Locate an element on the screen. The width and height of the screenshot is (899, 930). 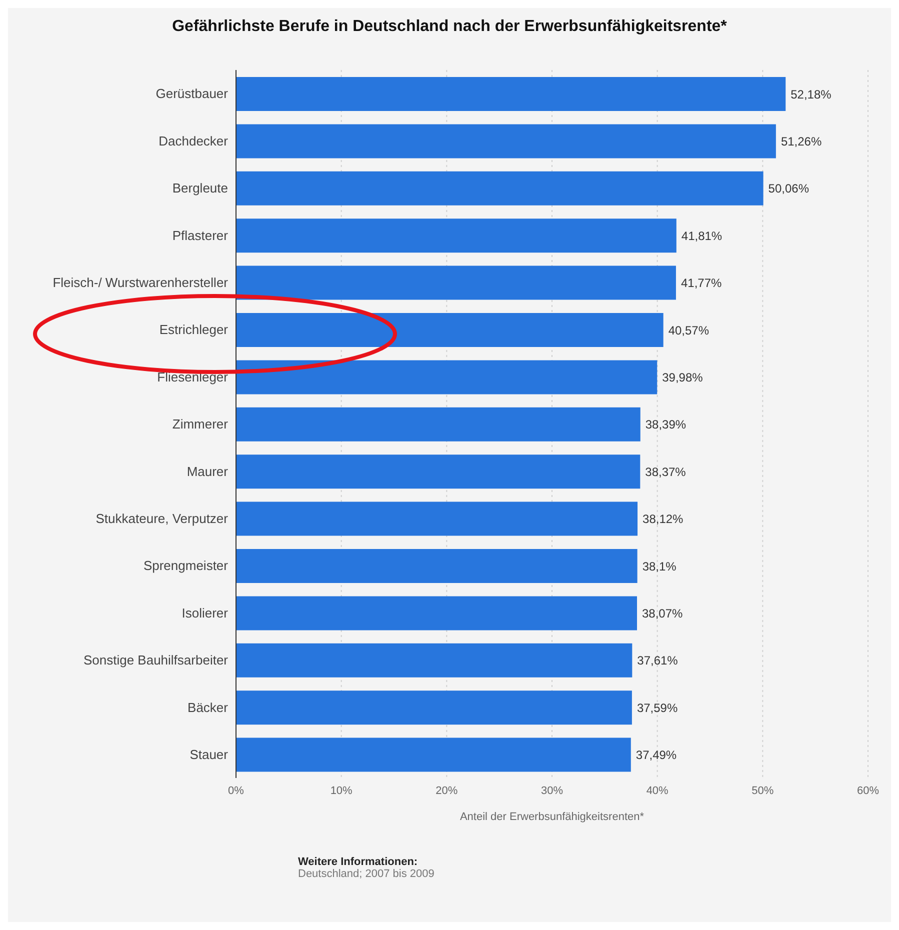
y-tick-label: Bäcker is located at coordinates (208, 707).